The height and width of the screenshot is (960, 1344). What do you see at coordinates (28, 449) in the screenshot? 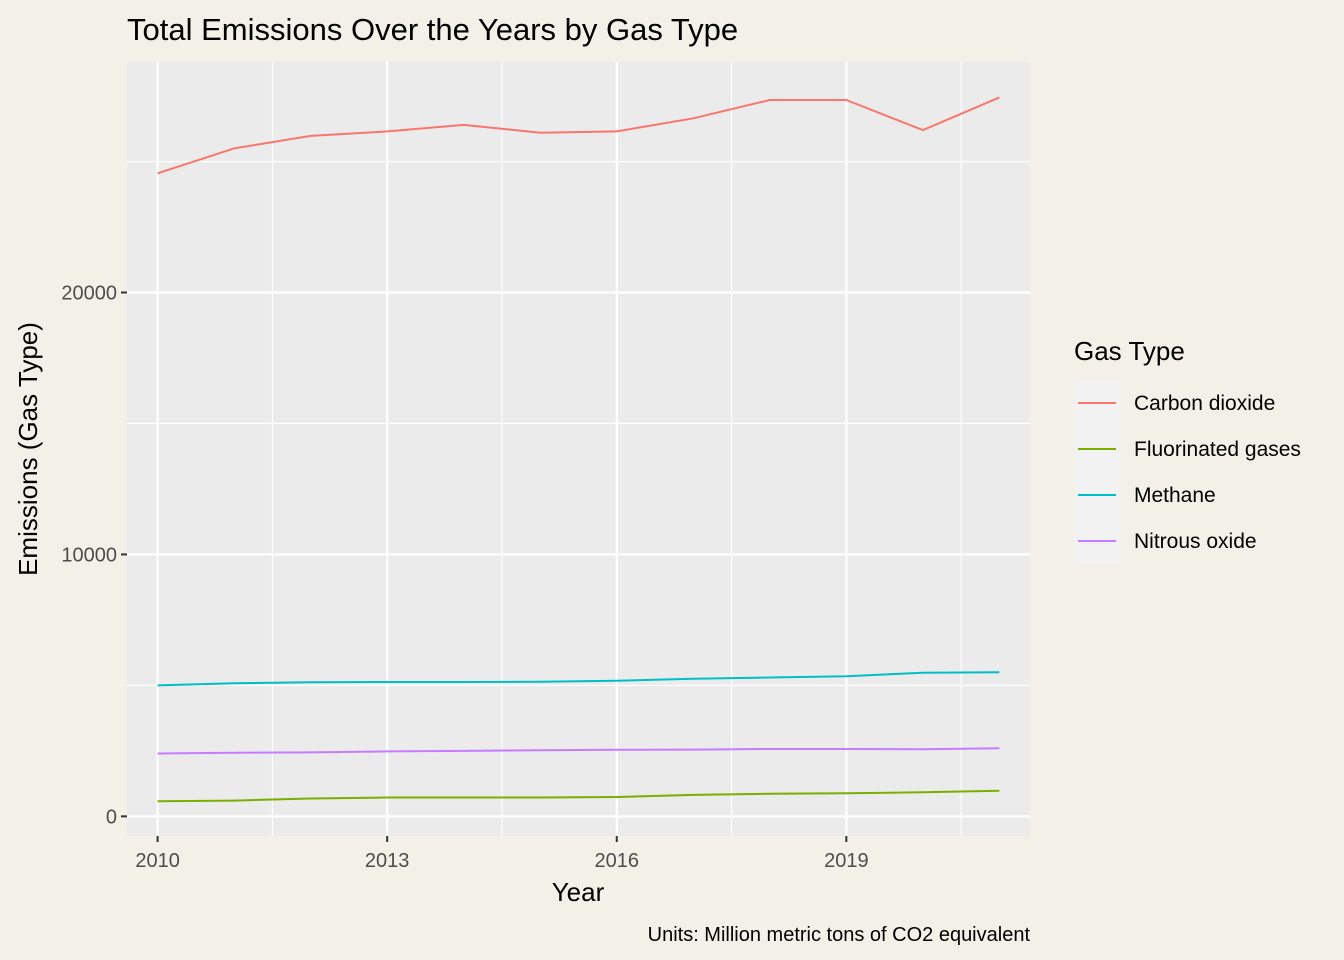
I see `y-axis-title: Emissions (Gas Type)` at bounding box center [28, 449].